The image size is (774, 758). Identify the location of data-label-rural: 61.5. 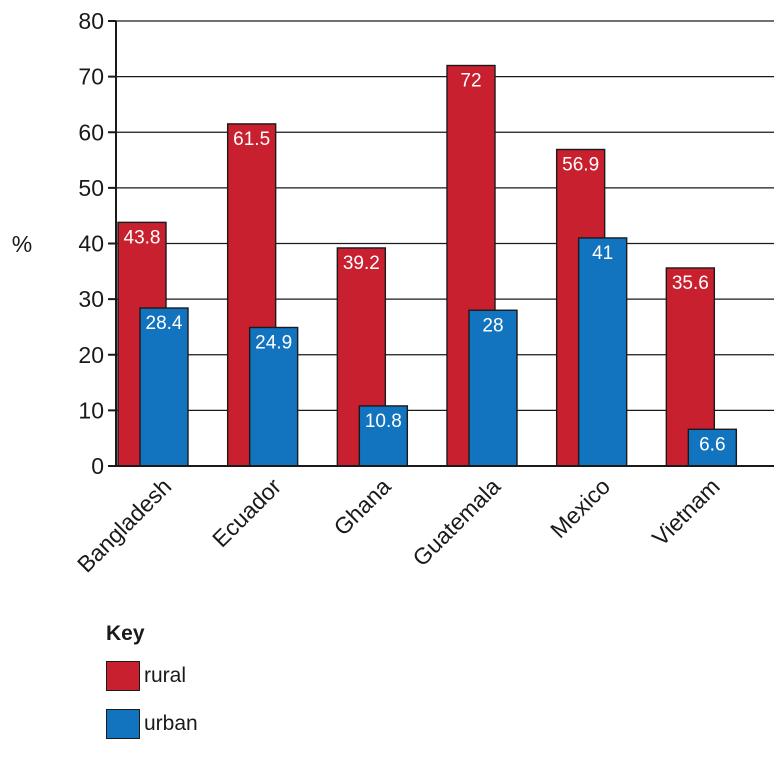
(251, 139).